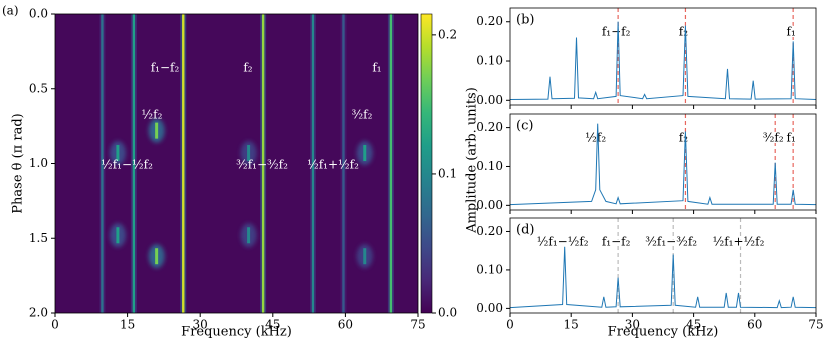 The width and height of the screenshot is (824, 345). I want to click on y-tick-label: 2.0, so click(38, 313).